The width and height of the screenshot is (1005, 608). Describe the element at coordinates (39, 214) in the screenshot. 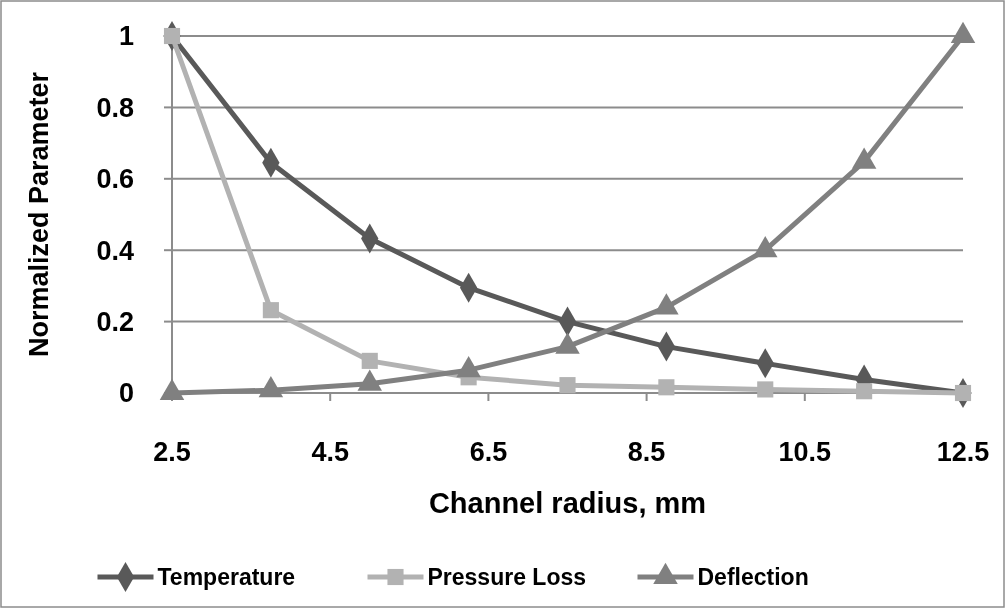

I see `y-axis-title: Normalized Parameter` at that location.